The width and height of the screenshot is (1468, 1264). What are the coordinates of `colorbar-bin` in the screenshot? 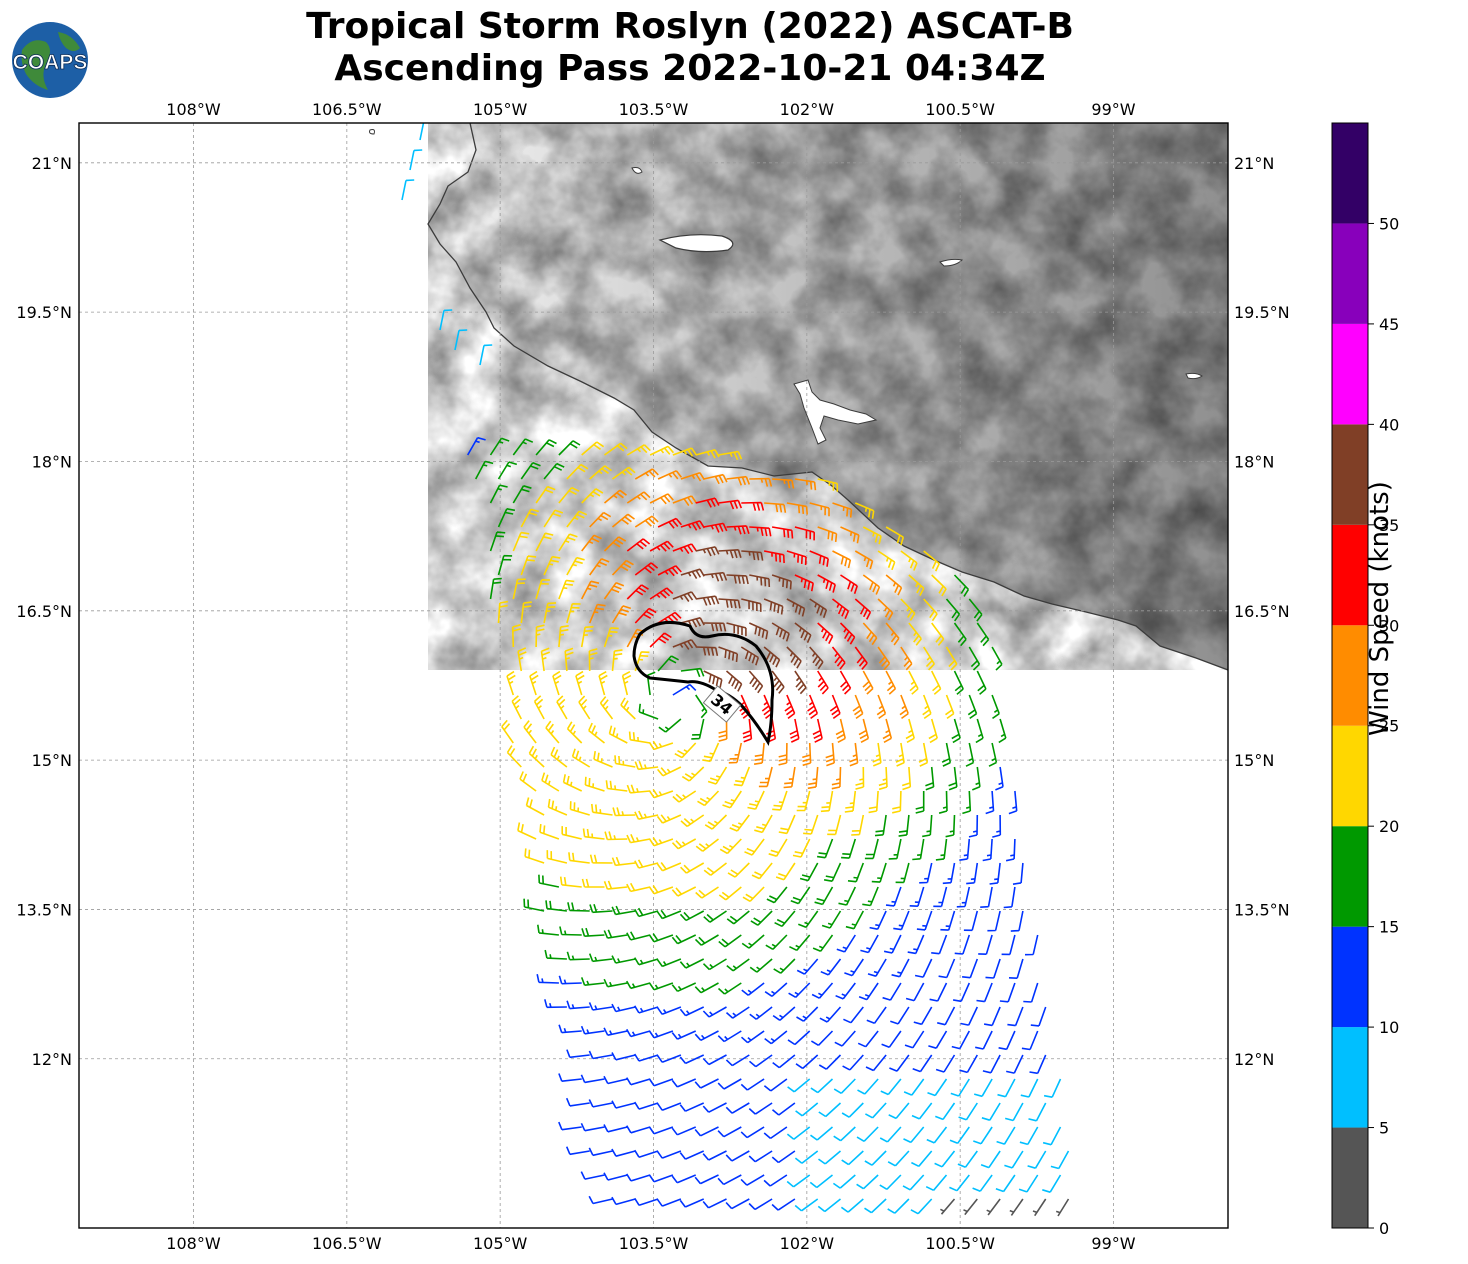 It's located at (1350, 675).